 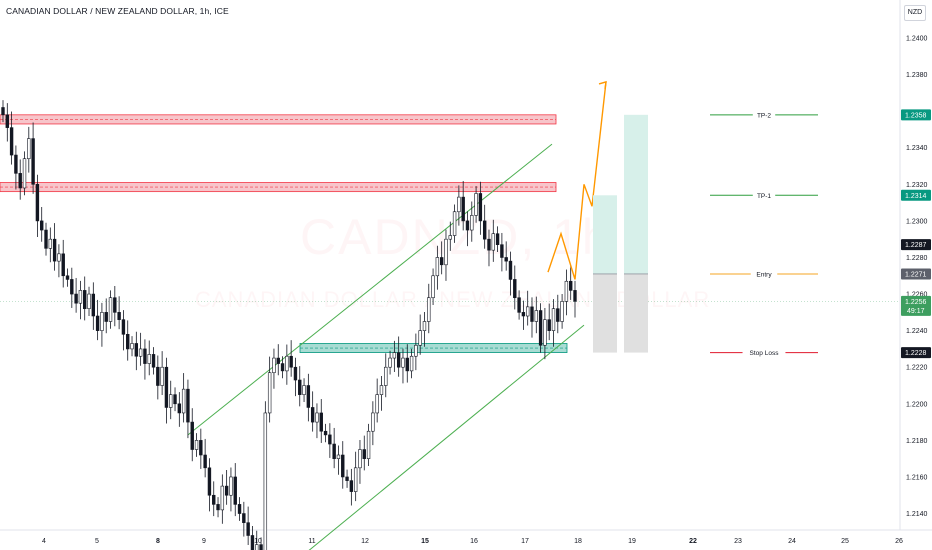 I want to click on level-label: TP-2, so click(x=764, y=115).